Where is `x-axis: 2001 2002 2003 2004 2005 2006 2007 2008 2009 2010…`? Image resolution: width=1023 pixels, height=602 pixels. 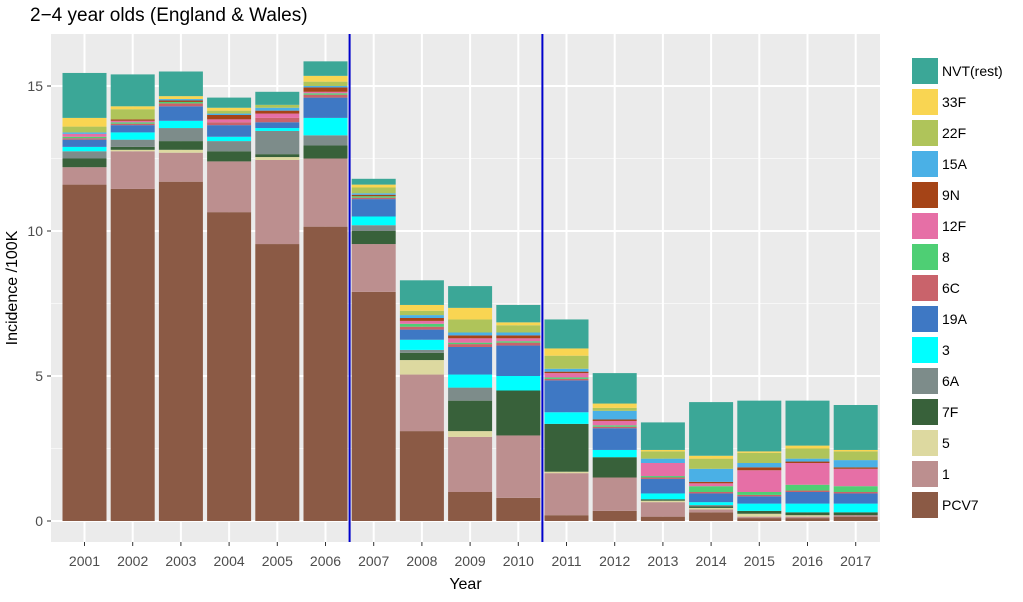 x-axis: 2001 2002 2003 2004 2005 2006 2007 2008 2009 2010… is located at coordinates (470, 555).